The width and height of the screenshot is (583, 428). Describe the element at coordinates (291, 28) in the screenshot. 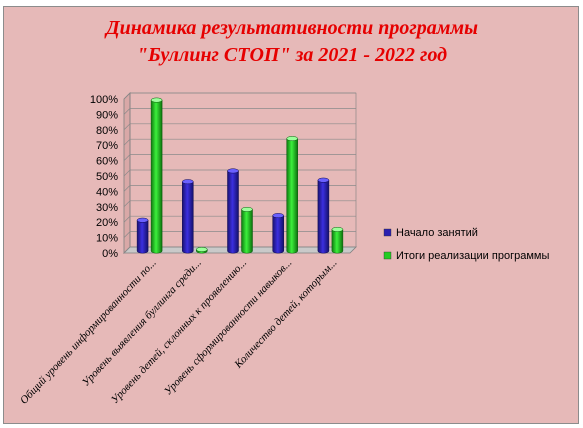

I see `chart-title-line-1: Динамика результативности программы` at that location.